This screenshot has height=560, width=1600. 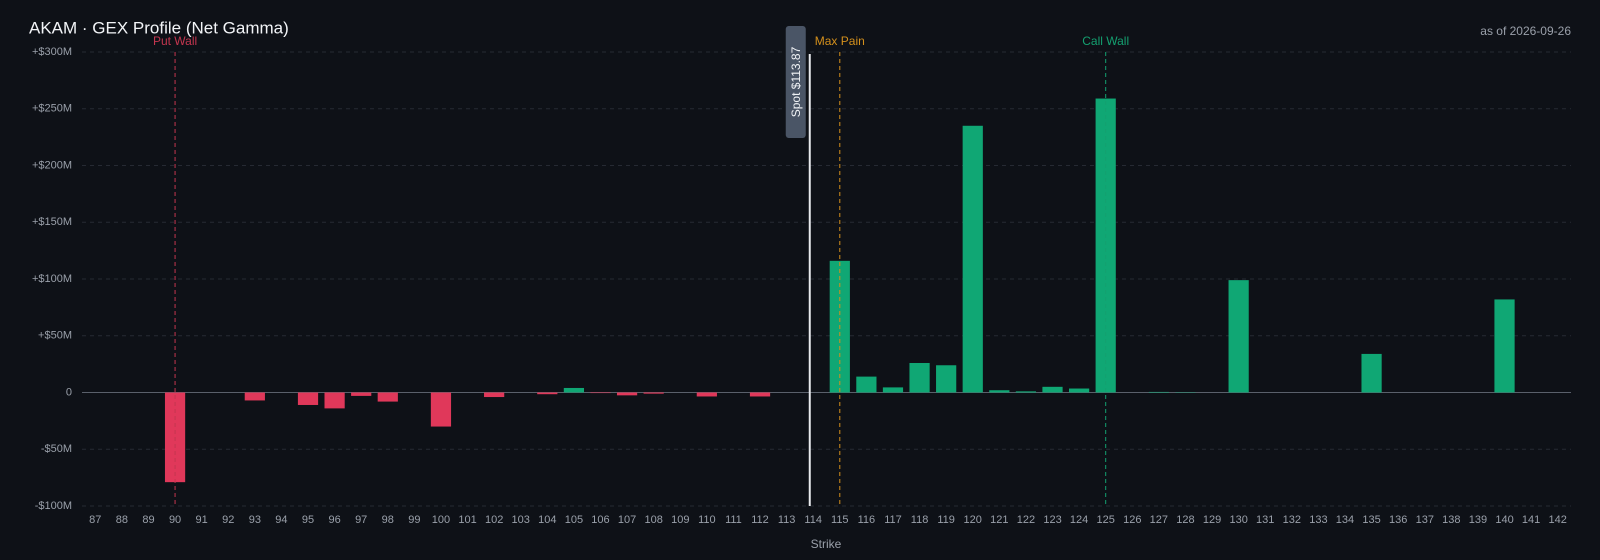 I want to click on x-tick-label: 98, so click(x=388, y=520).